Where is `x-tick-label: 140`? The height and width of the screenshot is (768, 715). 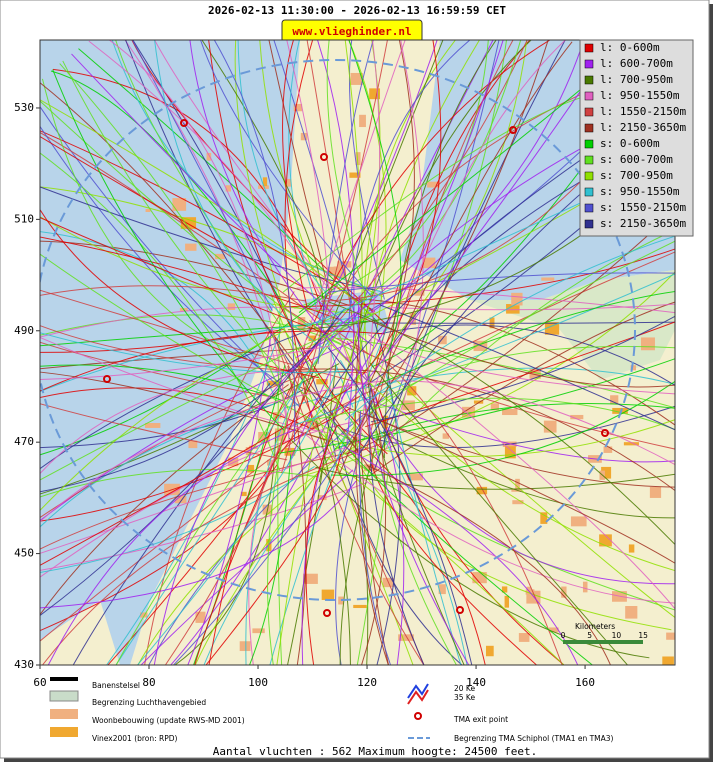 x-tick-label: 140 is located at coordinates (476, 682).